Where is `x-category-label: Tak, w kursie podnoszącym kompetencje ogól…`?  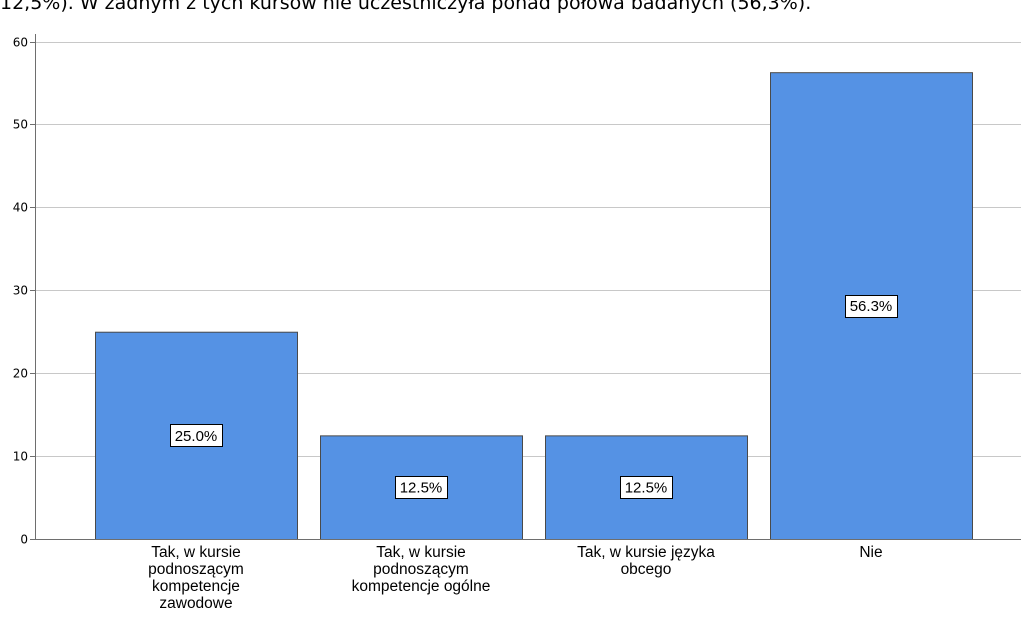 x-category-label: Tak, w kursie podnoszącym kompetencje ogól… is located at coordinates (421, 569).